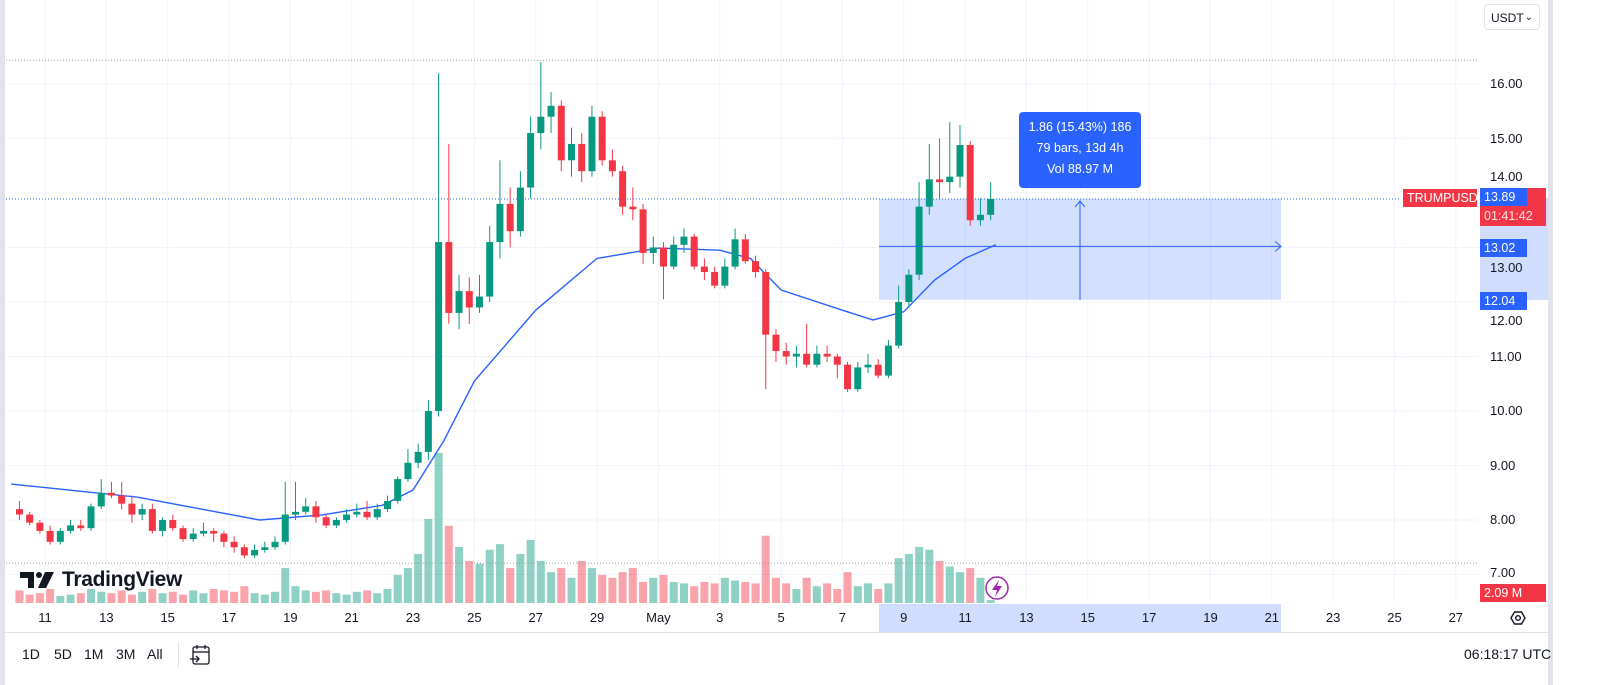  What do you see at coordinates (101, 580) in the screenshot?
I see `tradingview-logo: TradingView` at bounding box center [101, 580].